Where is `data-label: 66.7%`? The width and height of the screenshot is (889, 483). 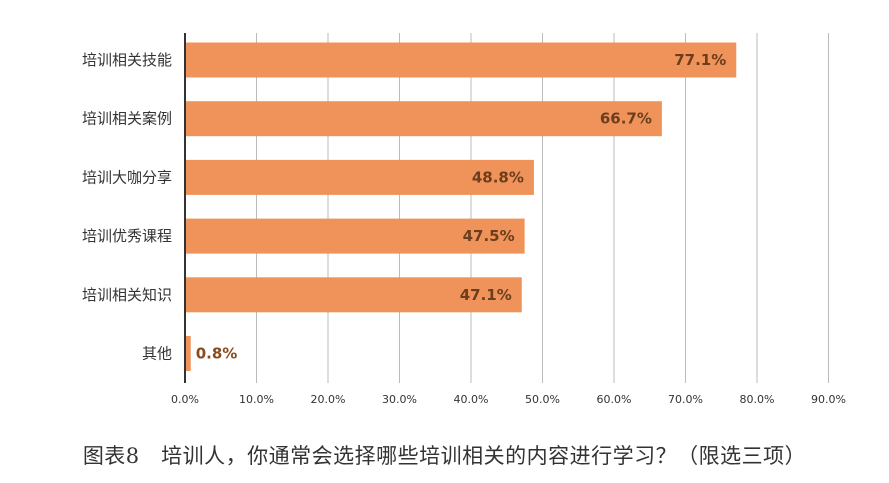
data-label: 66.7% is located at coordinates (626, 119).